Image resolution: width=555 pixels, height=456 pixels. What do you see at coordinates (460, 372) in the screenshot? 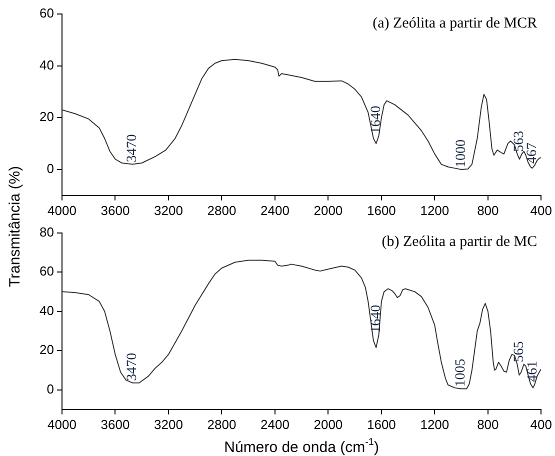
I see `annotation: 1005` at bounding box center [460, 372].